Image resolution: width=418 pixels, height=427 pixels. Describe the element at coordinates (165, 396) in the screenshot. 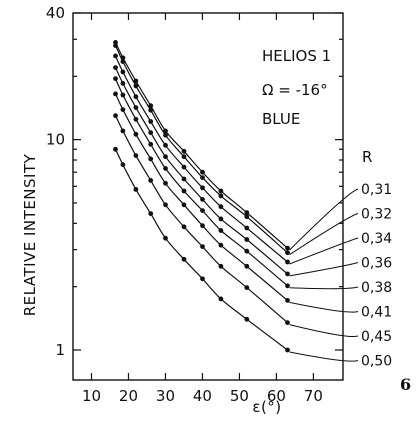

I see `x-tick-label: 30` at that location.